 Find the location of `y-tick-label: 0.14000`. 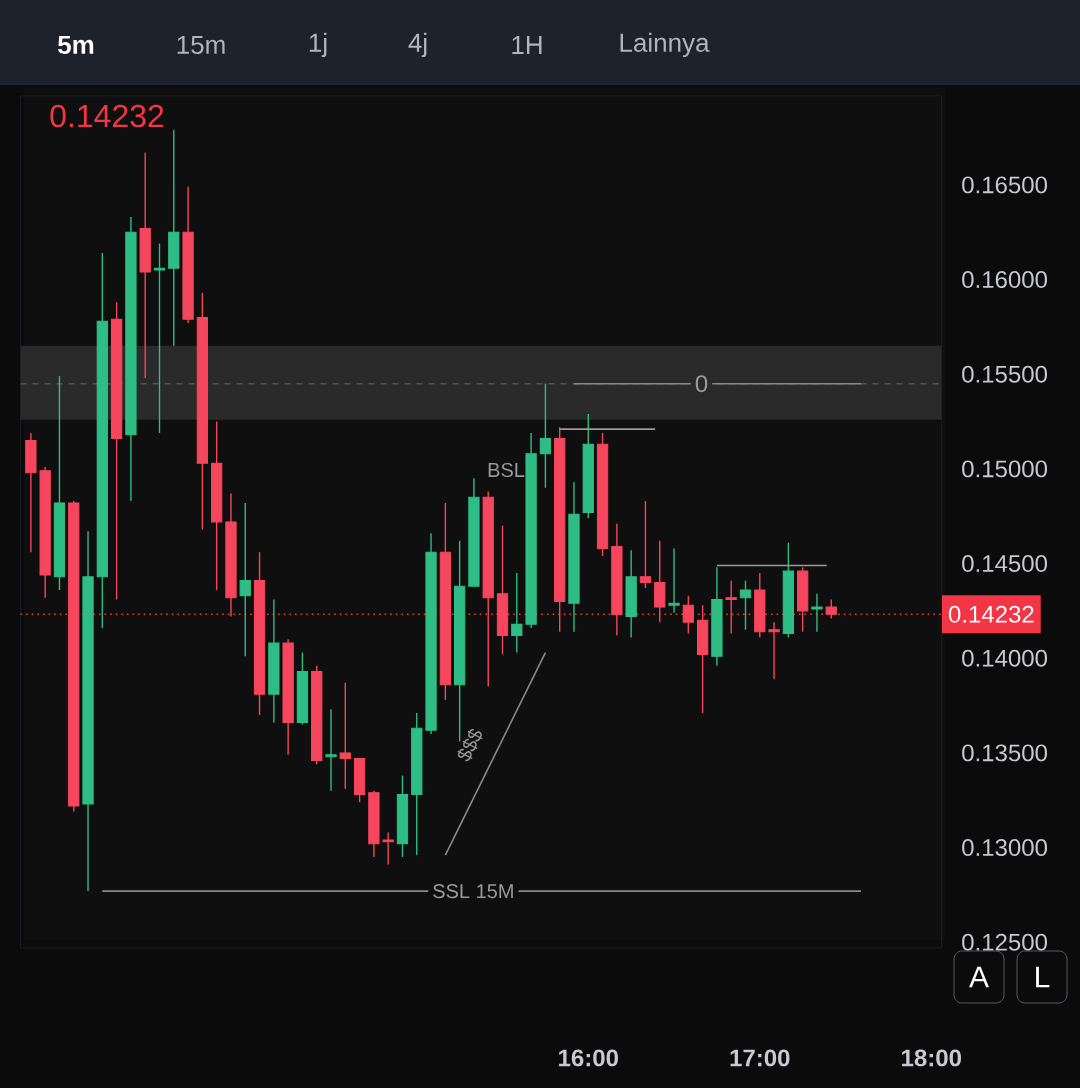

y-tick-label: 0.14000 is located at coordinates (1005, 658).